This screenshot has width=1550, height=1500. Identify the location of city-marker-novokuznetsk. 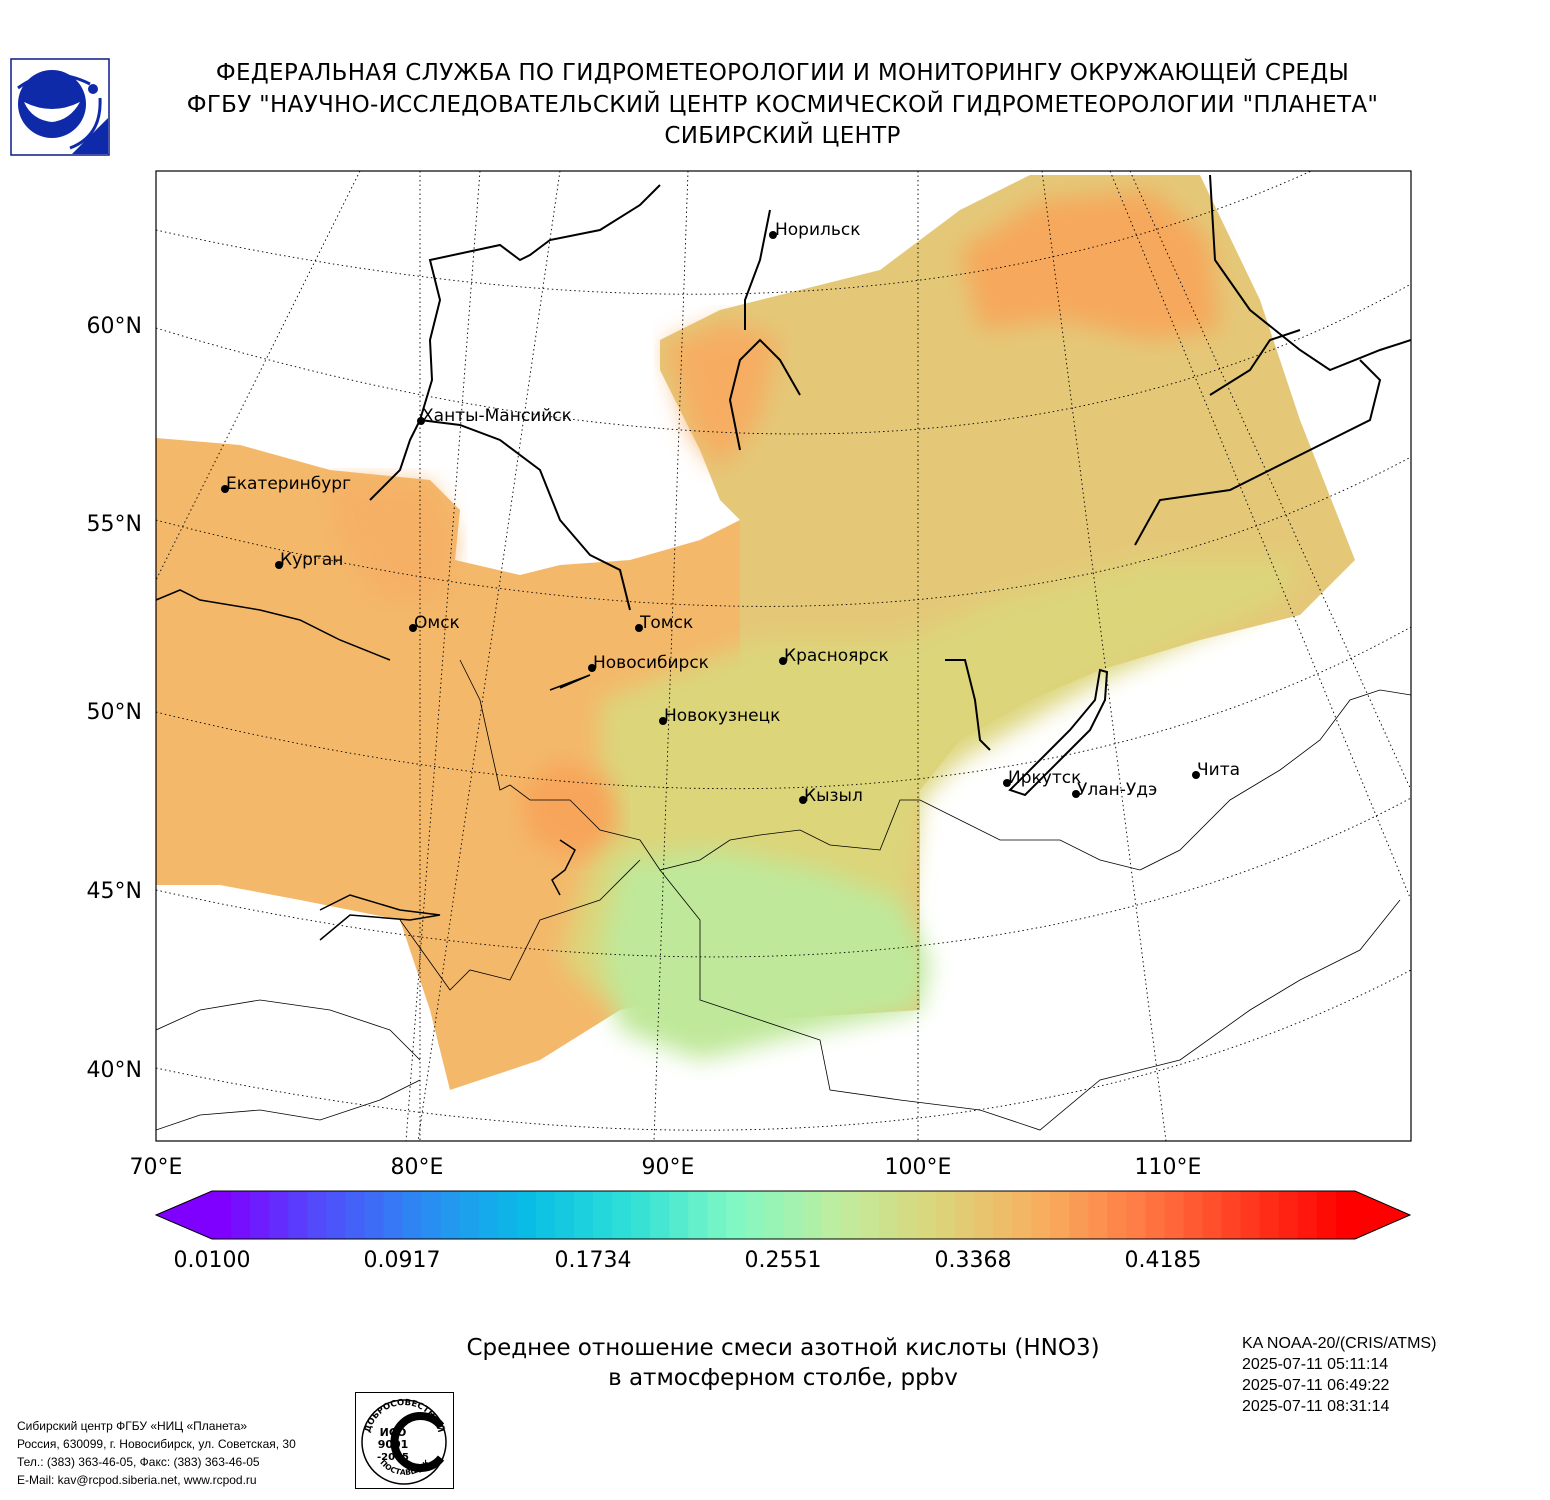
(663, 721).